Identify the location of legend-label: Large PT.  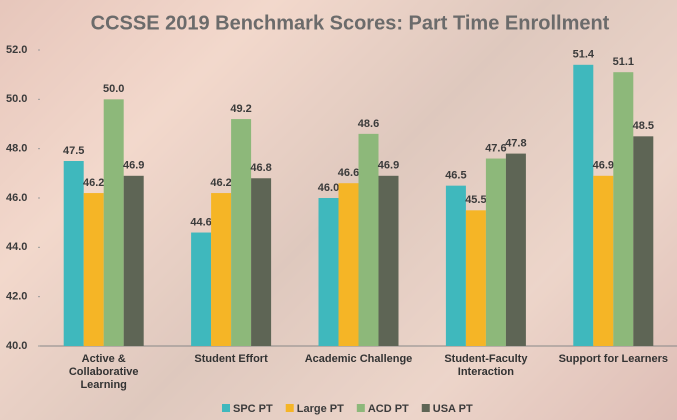
(320, 409).